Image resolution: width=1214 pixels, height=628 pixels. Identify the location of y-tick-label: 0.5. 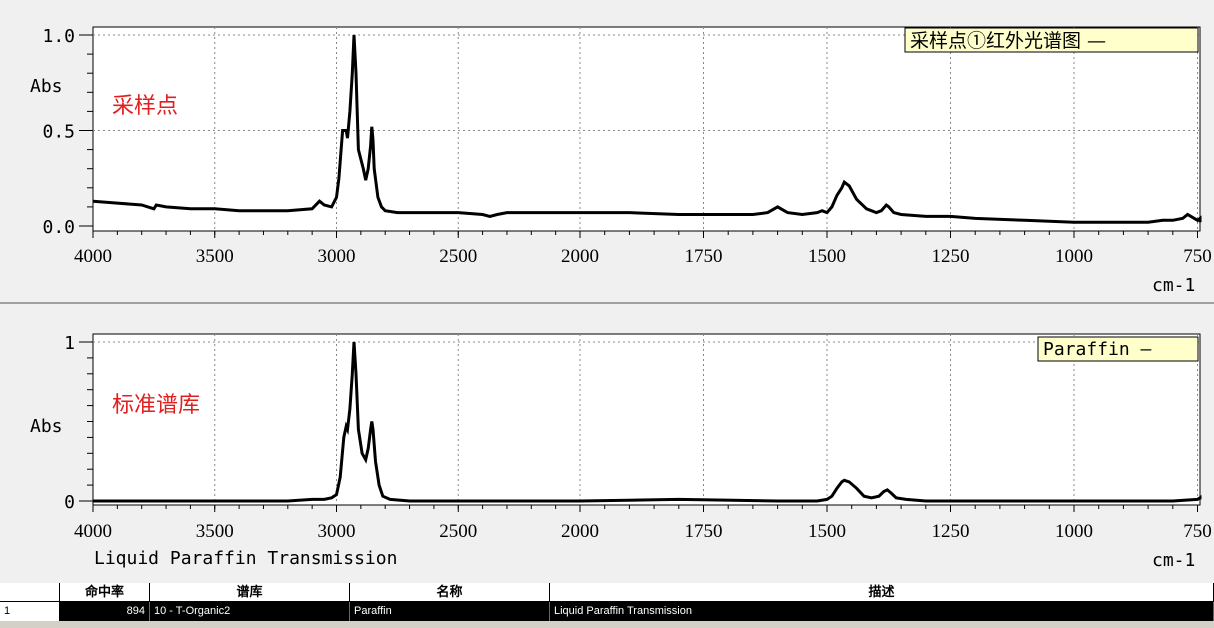
(58, 132).